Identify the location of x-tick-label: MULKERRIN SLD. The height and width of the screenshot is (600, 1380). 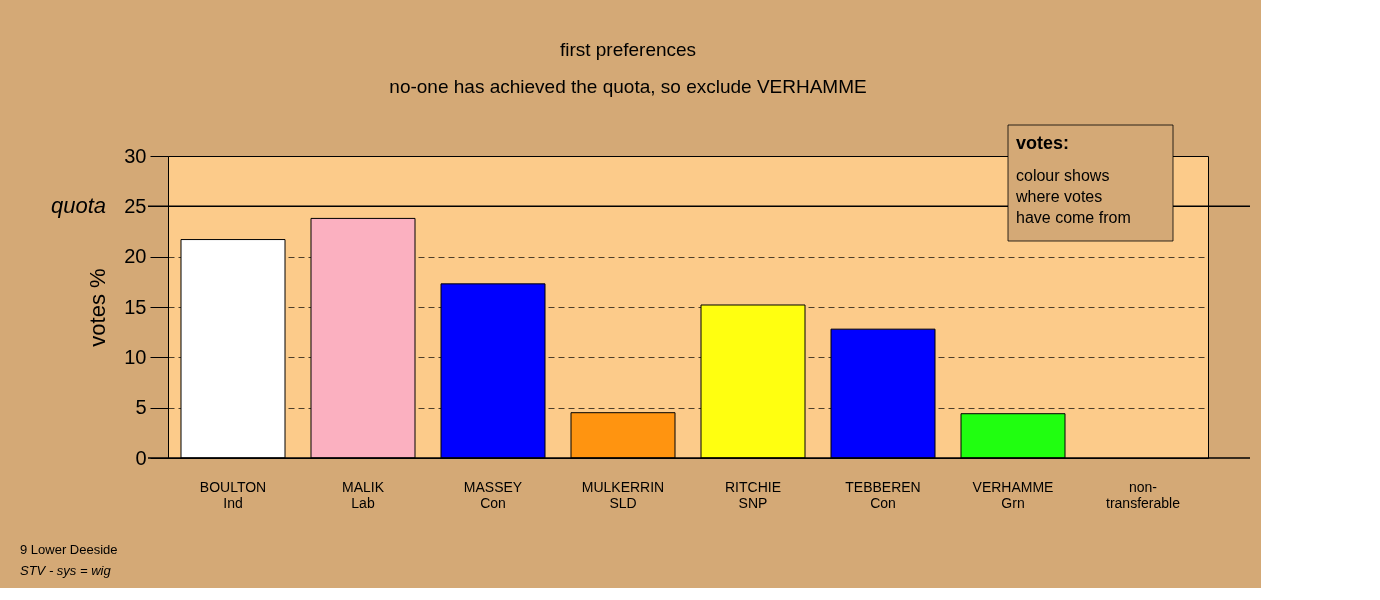
(623, 494).